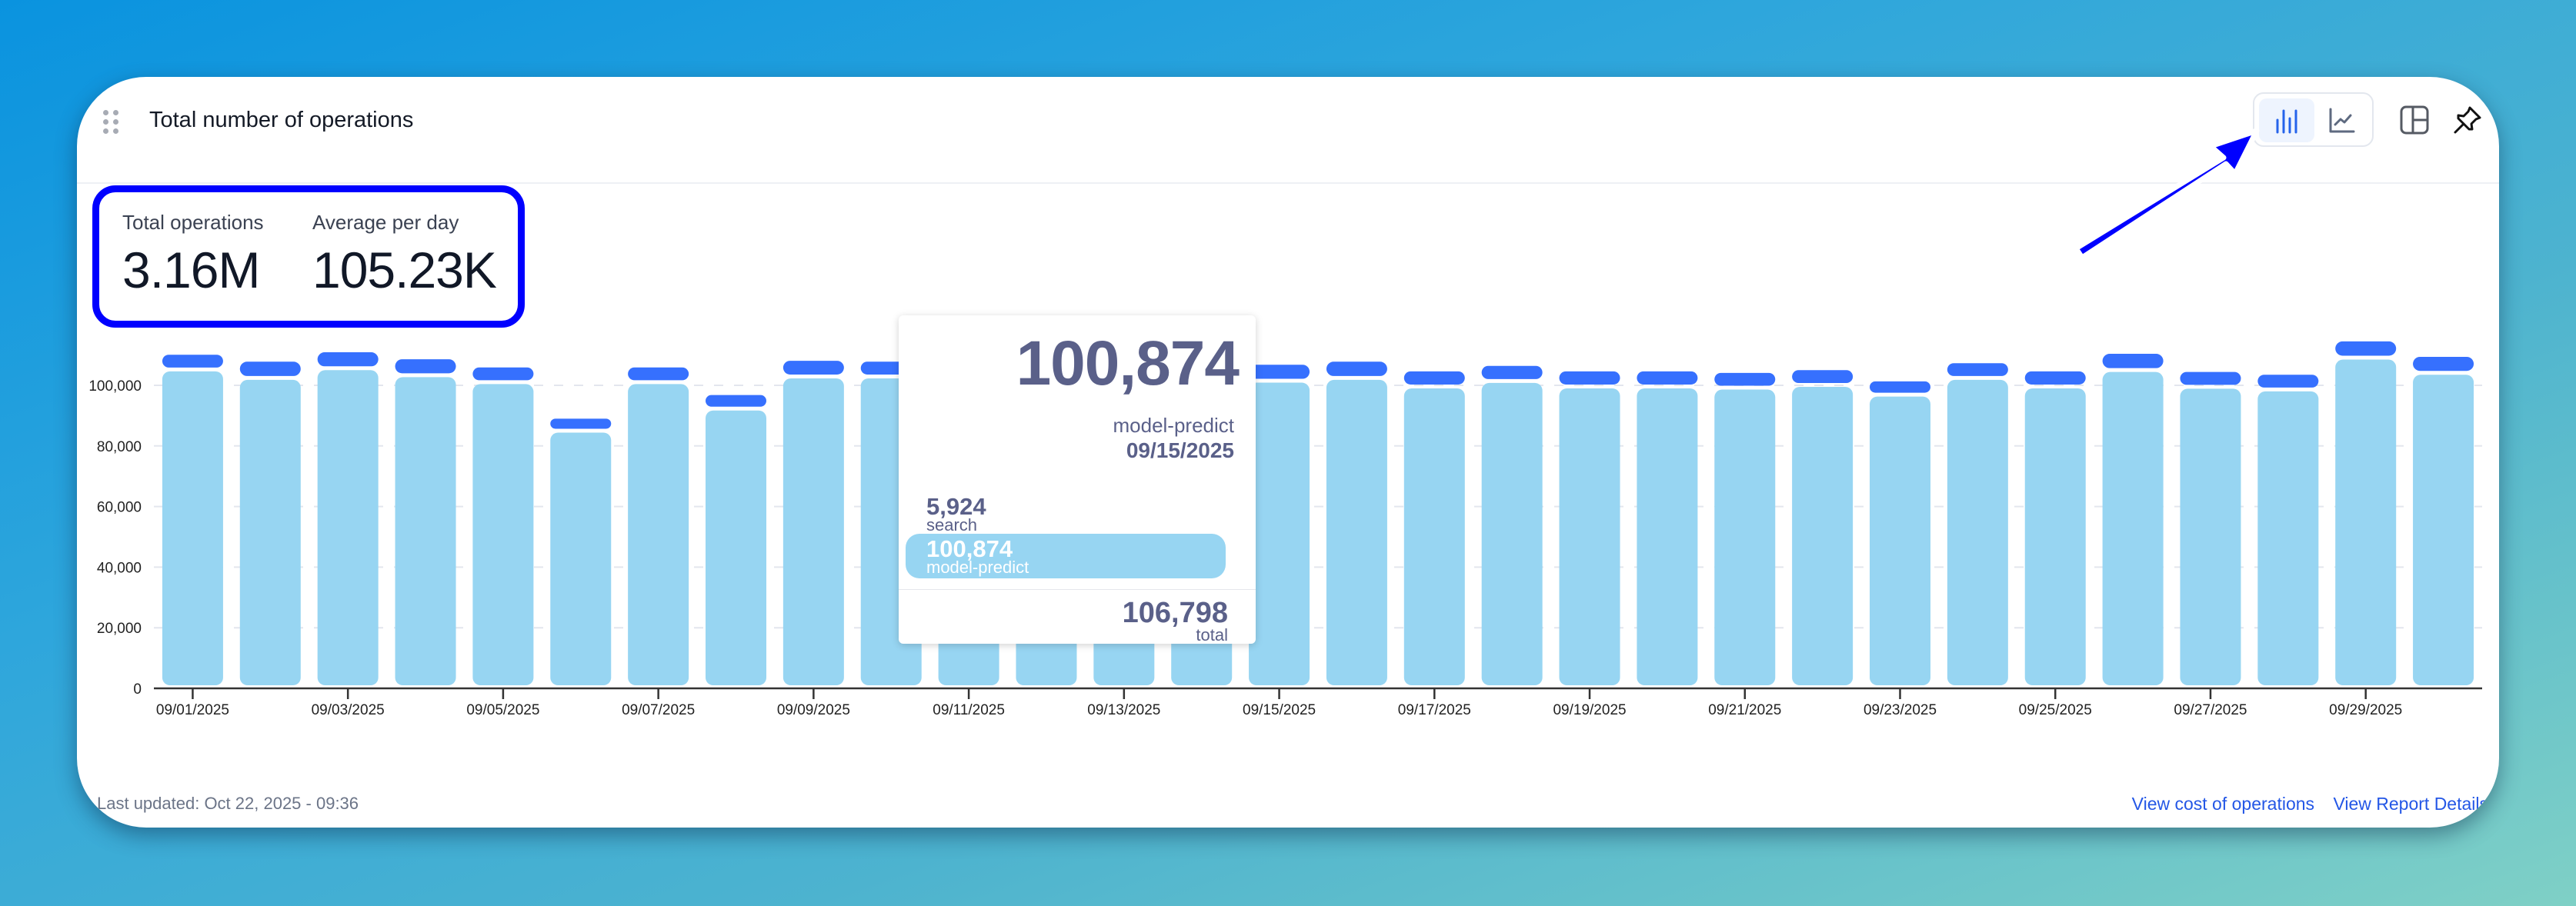 The width and height of the screenshot is (2576, 906). Describe the element at coordinates (503, 710) in the screenshot. I see `x-tick-label: 09/05/2025` at that location.